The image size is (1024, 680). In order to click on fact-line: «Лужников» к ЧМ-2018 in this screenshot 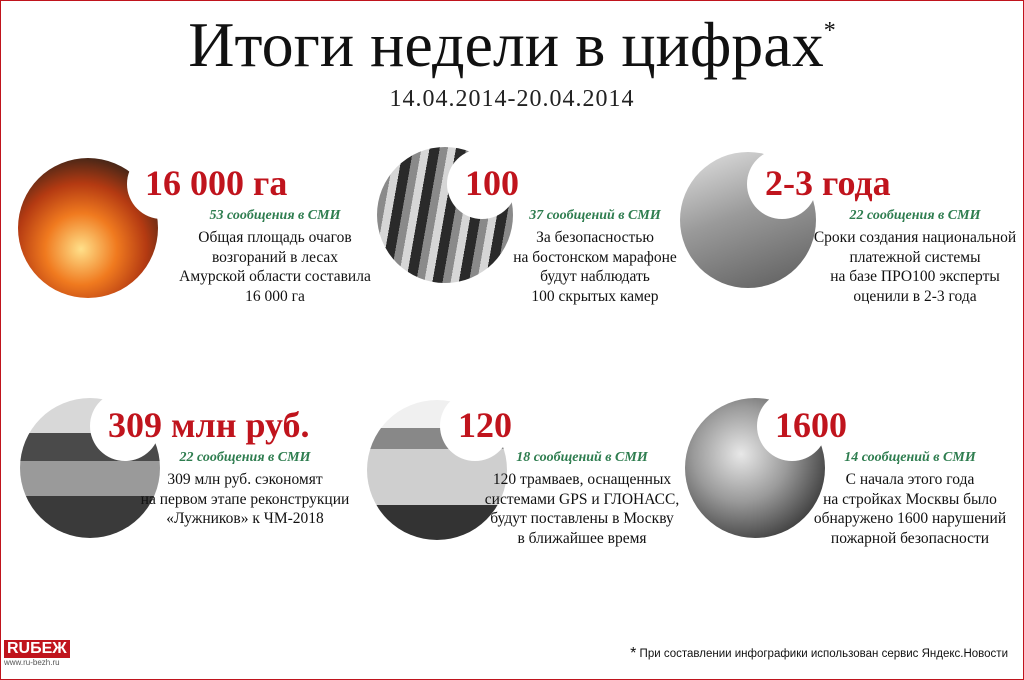, I will do `click(245, 518)`.